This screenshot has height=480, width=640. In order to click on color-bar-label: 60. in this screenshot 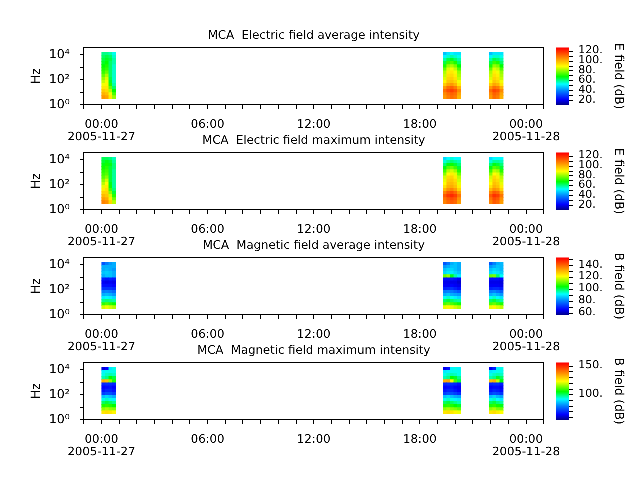, I will do `click(587, 311)`.